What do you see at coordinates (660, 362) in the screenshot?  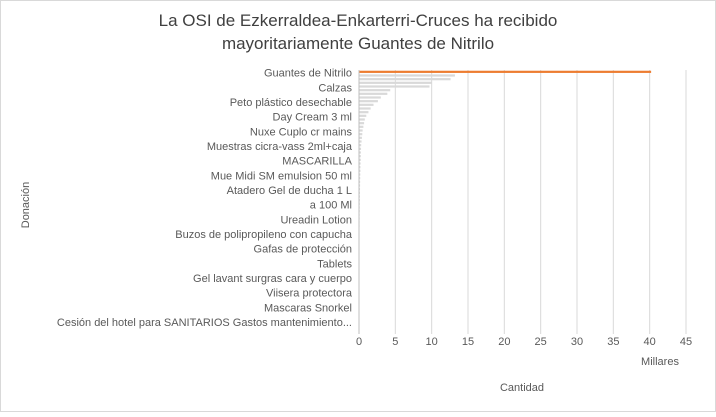 I see `x-unit-label: Millares` at bounding box center [660, 362].